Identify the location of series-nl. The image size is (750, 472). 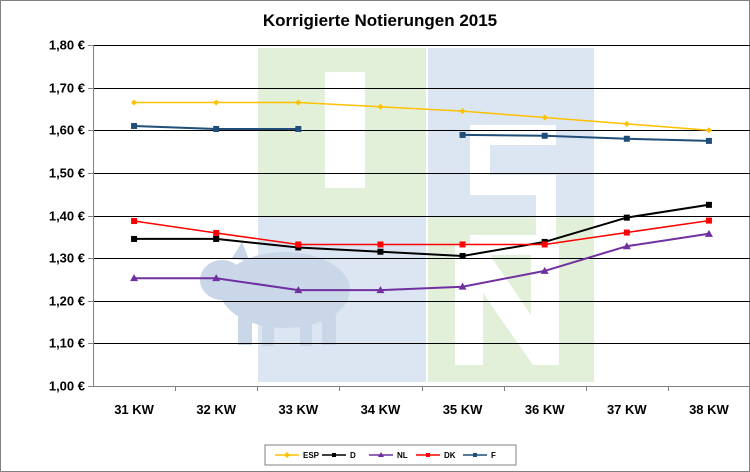
(421, 261).